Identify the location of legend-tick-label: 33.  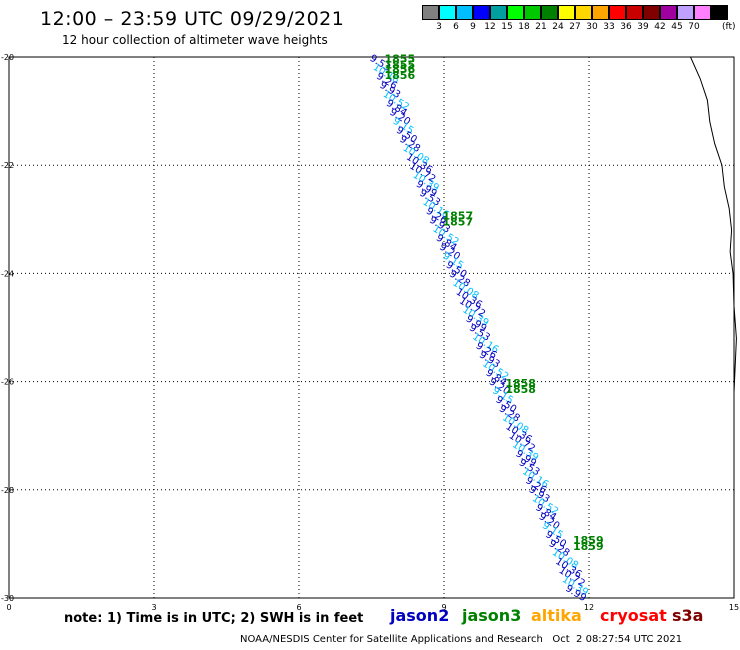
(609, 27).